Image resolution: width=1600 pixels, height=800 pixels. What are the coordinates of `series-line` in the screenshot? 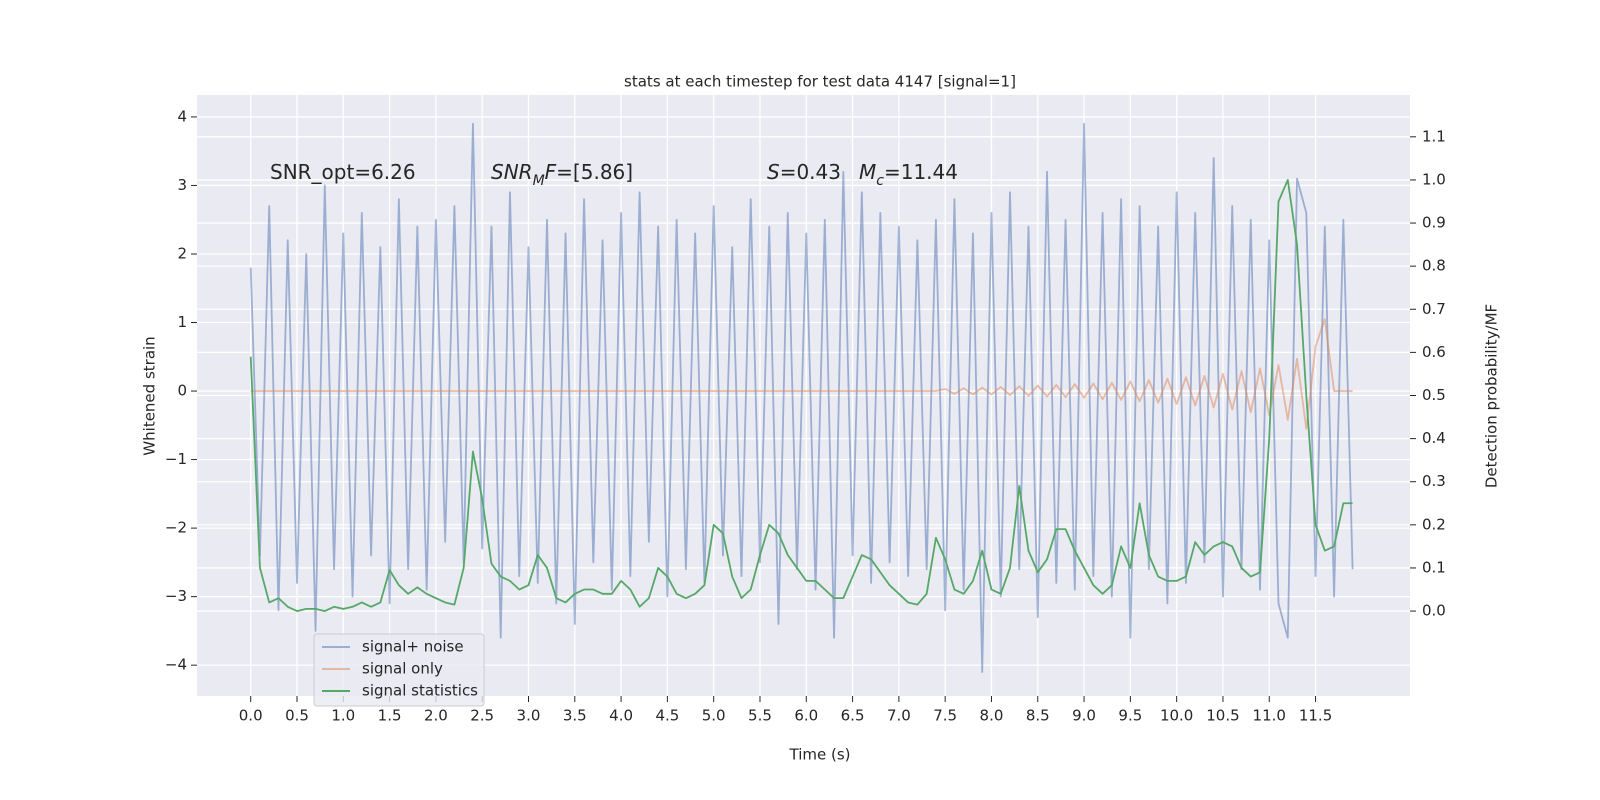 It's located at (801, 374).